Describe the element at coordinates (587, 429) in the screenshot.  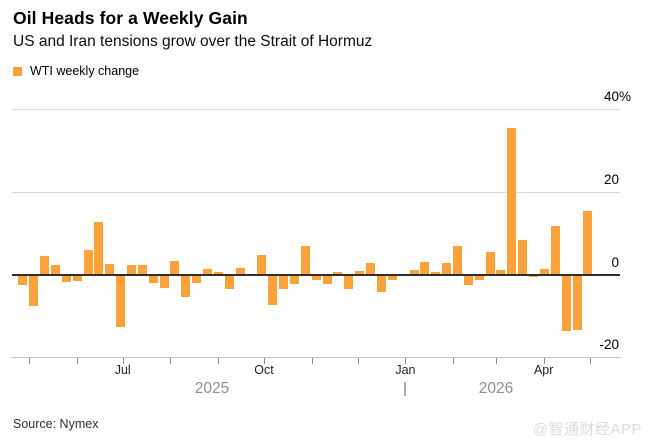
I see `watermark: @智通财经APP` at that location.